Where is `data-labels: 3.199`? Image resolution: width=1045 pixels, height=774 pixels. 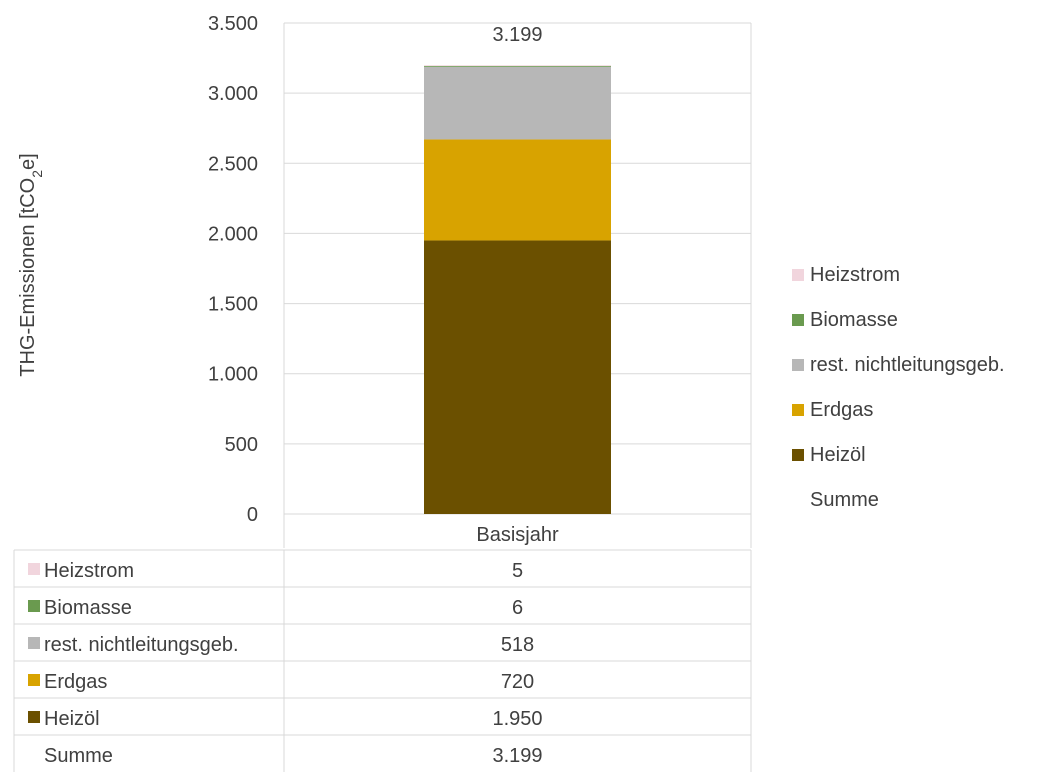
data-labels: 3.199 is located at coordinates (517, 35).